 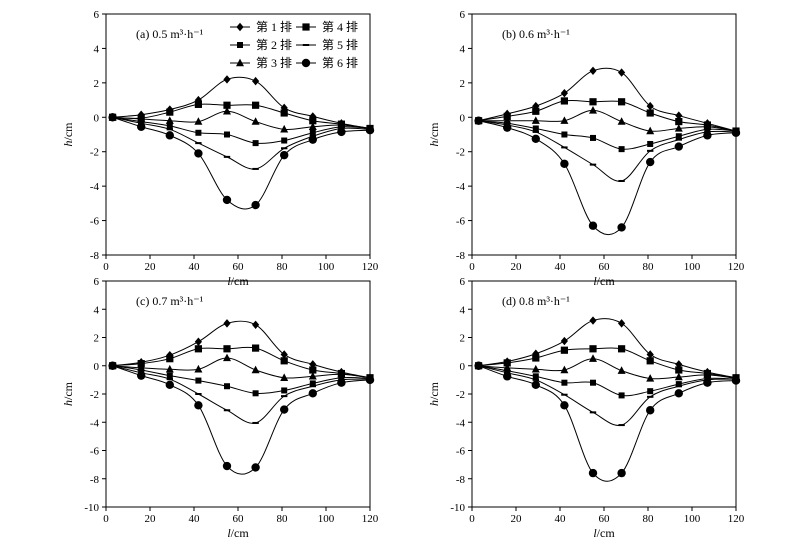 I want to click on plot-frame, so click(x=604, y=394).